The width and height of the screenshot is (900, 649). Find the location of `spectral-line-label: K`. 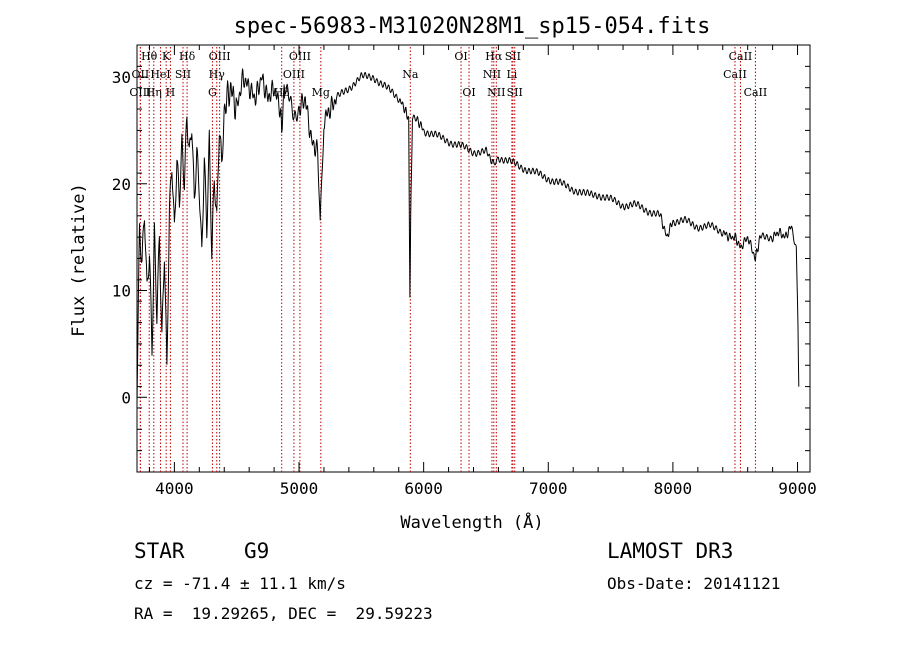

spectral-line-label: K is located at coordinates (166, 56).